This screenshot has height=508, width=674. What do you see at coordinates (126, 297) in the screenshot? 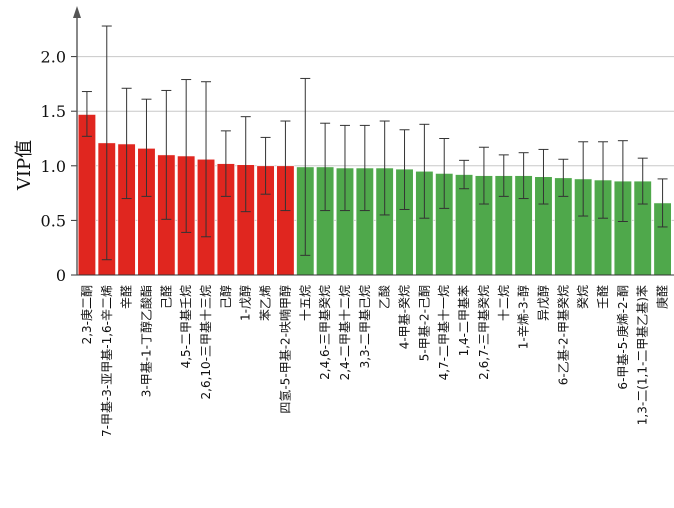
I see `category-label: 辛醛` at bounding box center [126, 297].